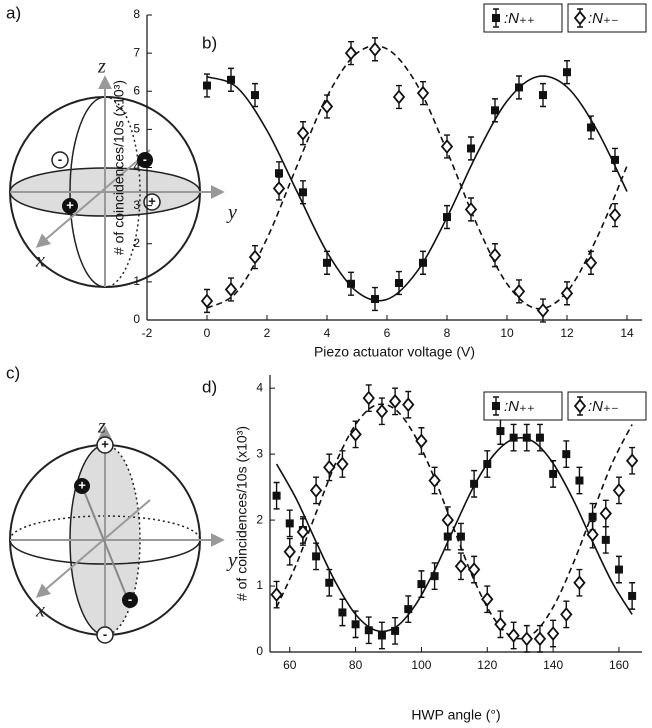 Image resolution: width=652 pixels, height=728 pixels. What do you see at coordinates (507, 333) in the screenshot?
I see `x-tick-label: 10` at bounding box center [507, 333].